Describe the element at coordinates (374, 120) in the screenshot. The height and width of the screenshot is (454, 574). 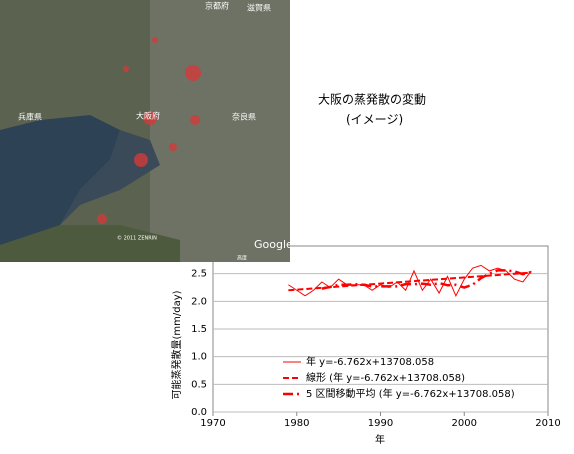
I see `caption-note: (イメージ)` at that location.